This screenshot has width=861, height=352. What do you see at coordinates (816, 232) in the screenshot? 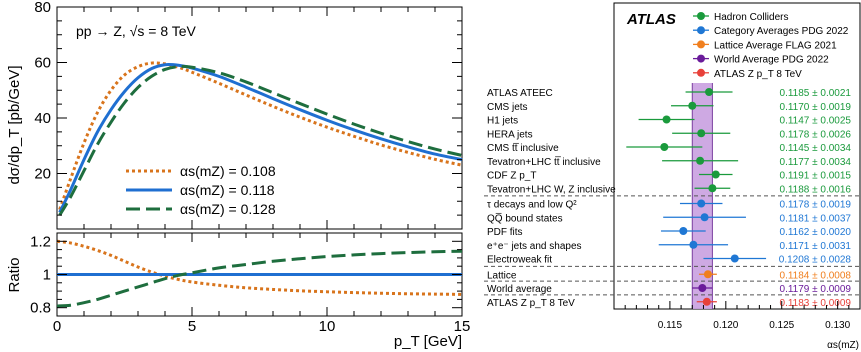
I see `measurement-value: 0.1162 ± 0.0020` at bounding box center [816, 232].